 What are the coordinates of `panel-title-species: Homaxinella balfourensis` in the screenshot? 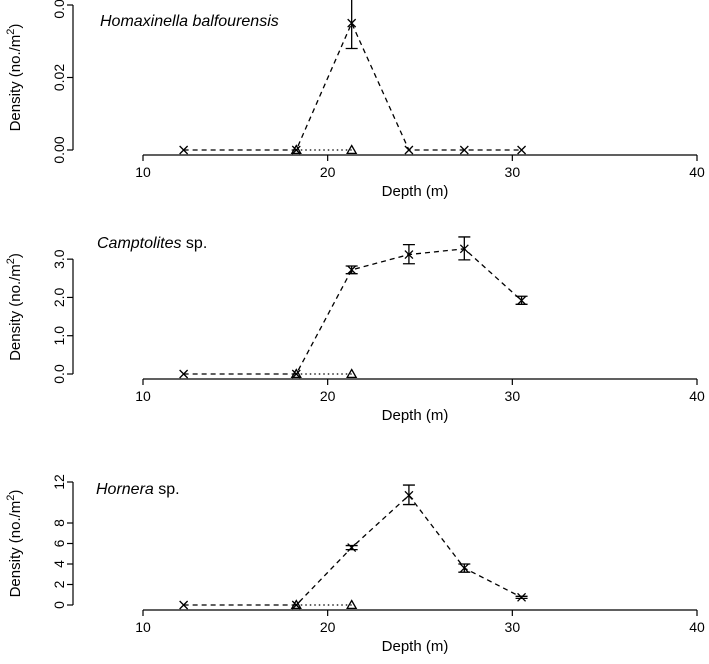 It's located at (189, 21).